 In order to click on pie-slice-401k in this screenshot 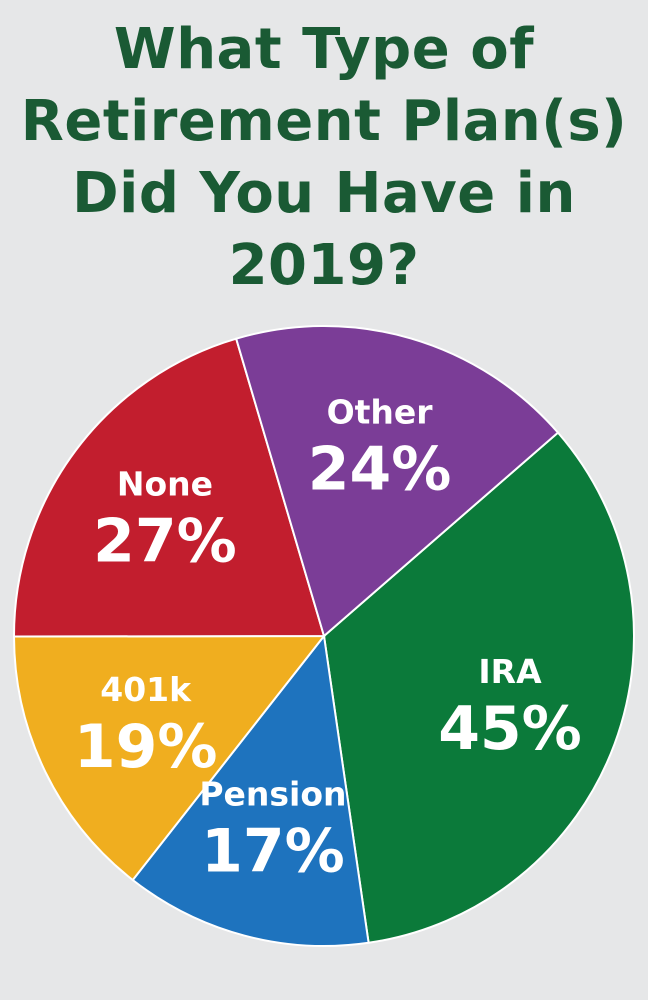, I will do `click(169, 758)`.